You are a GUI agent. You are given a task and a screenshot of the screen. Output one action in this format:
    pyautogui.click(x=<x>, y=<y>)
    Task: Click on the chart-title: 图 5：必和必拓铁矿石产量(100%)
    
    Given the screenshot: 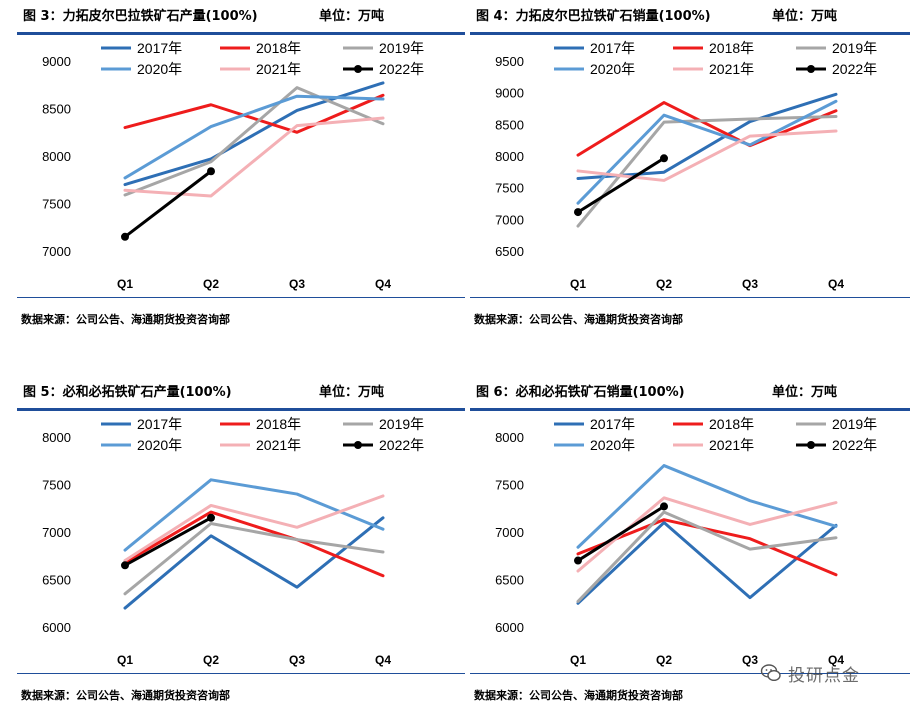 What is the action you would take?
    pyautogui.click(x=127, y=392)
    